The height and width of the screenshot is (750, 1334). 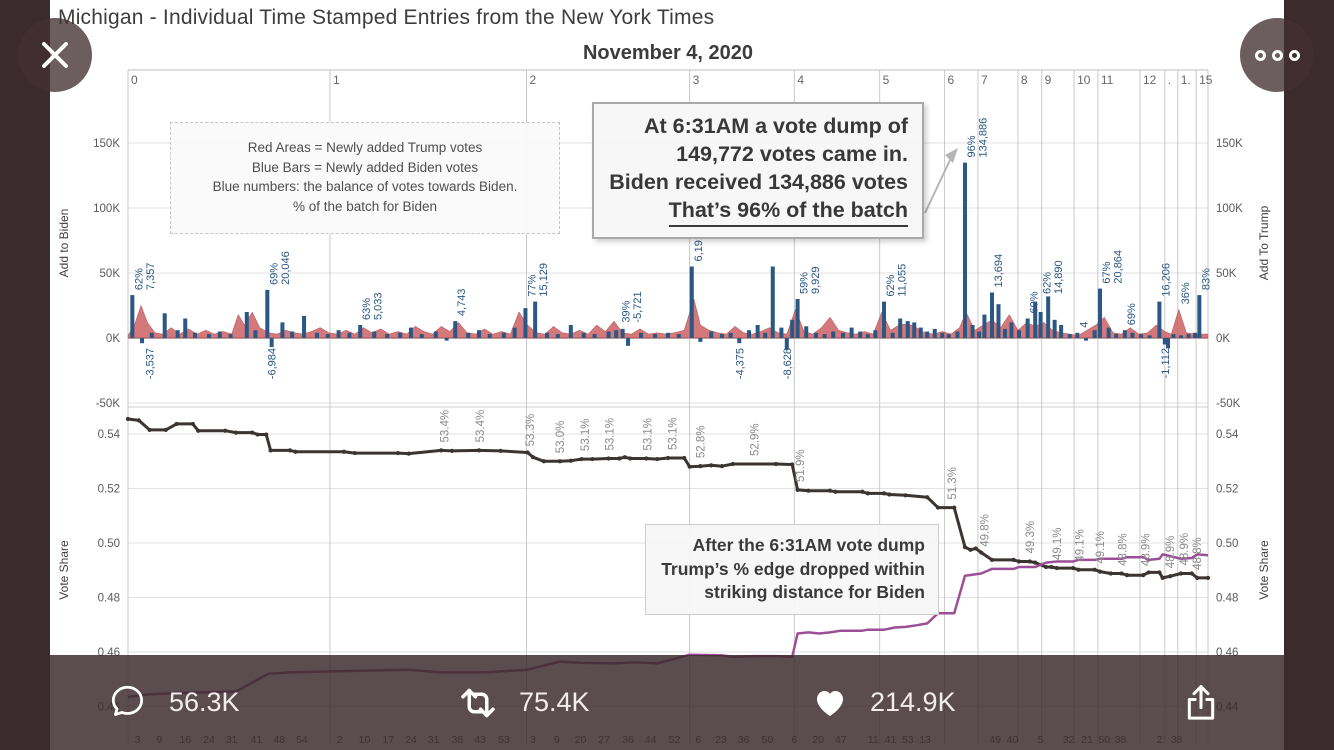 What do you see at coordinates (108, 404) in the screenshot?
I see `svg-text: -50K` at bounding box center [108, 404].